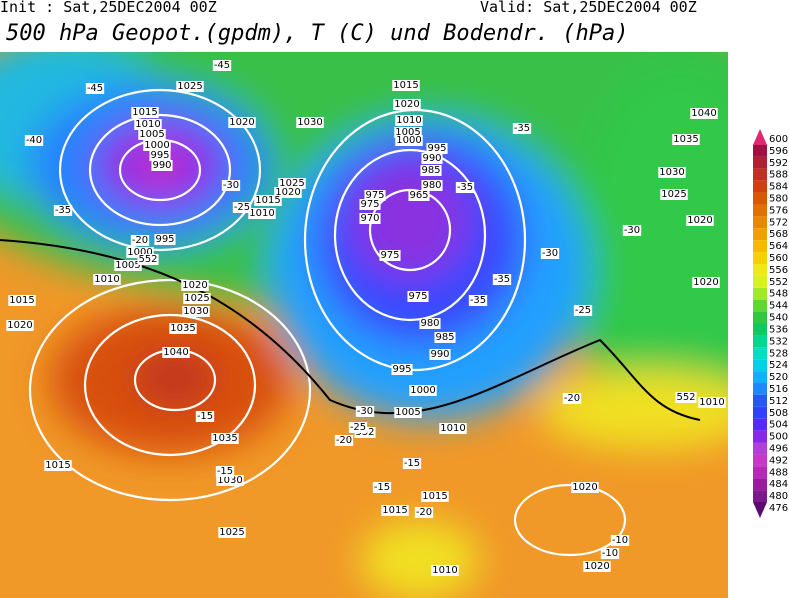 This screenshot has height=598, width=789. What do you see at coordinates (778, 353) in the screenshot?
I see `colorbar-label: 528` at bounding box center [778, 353].